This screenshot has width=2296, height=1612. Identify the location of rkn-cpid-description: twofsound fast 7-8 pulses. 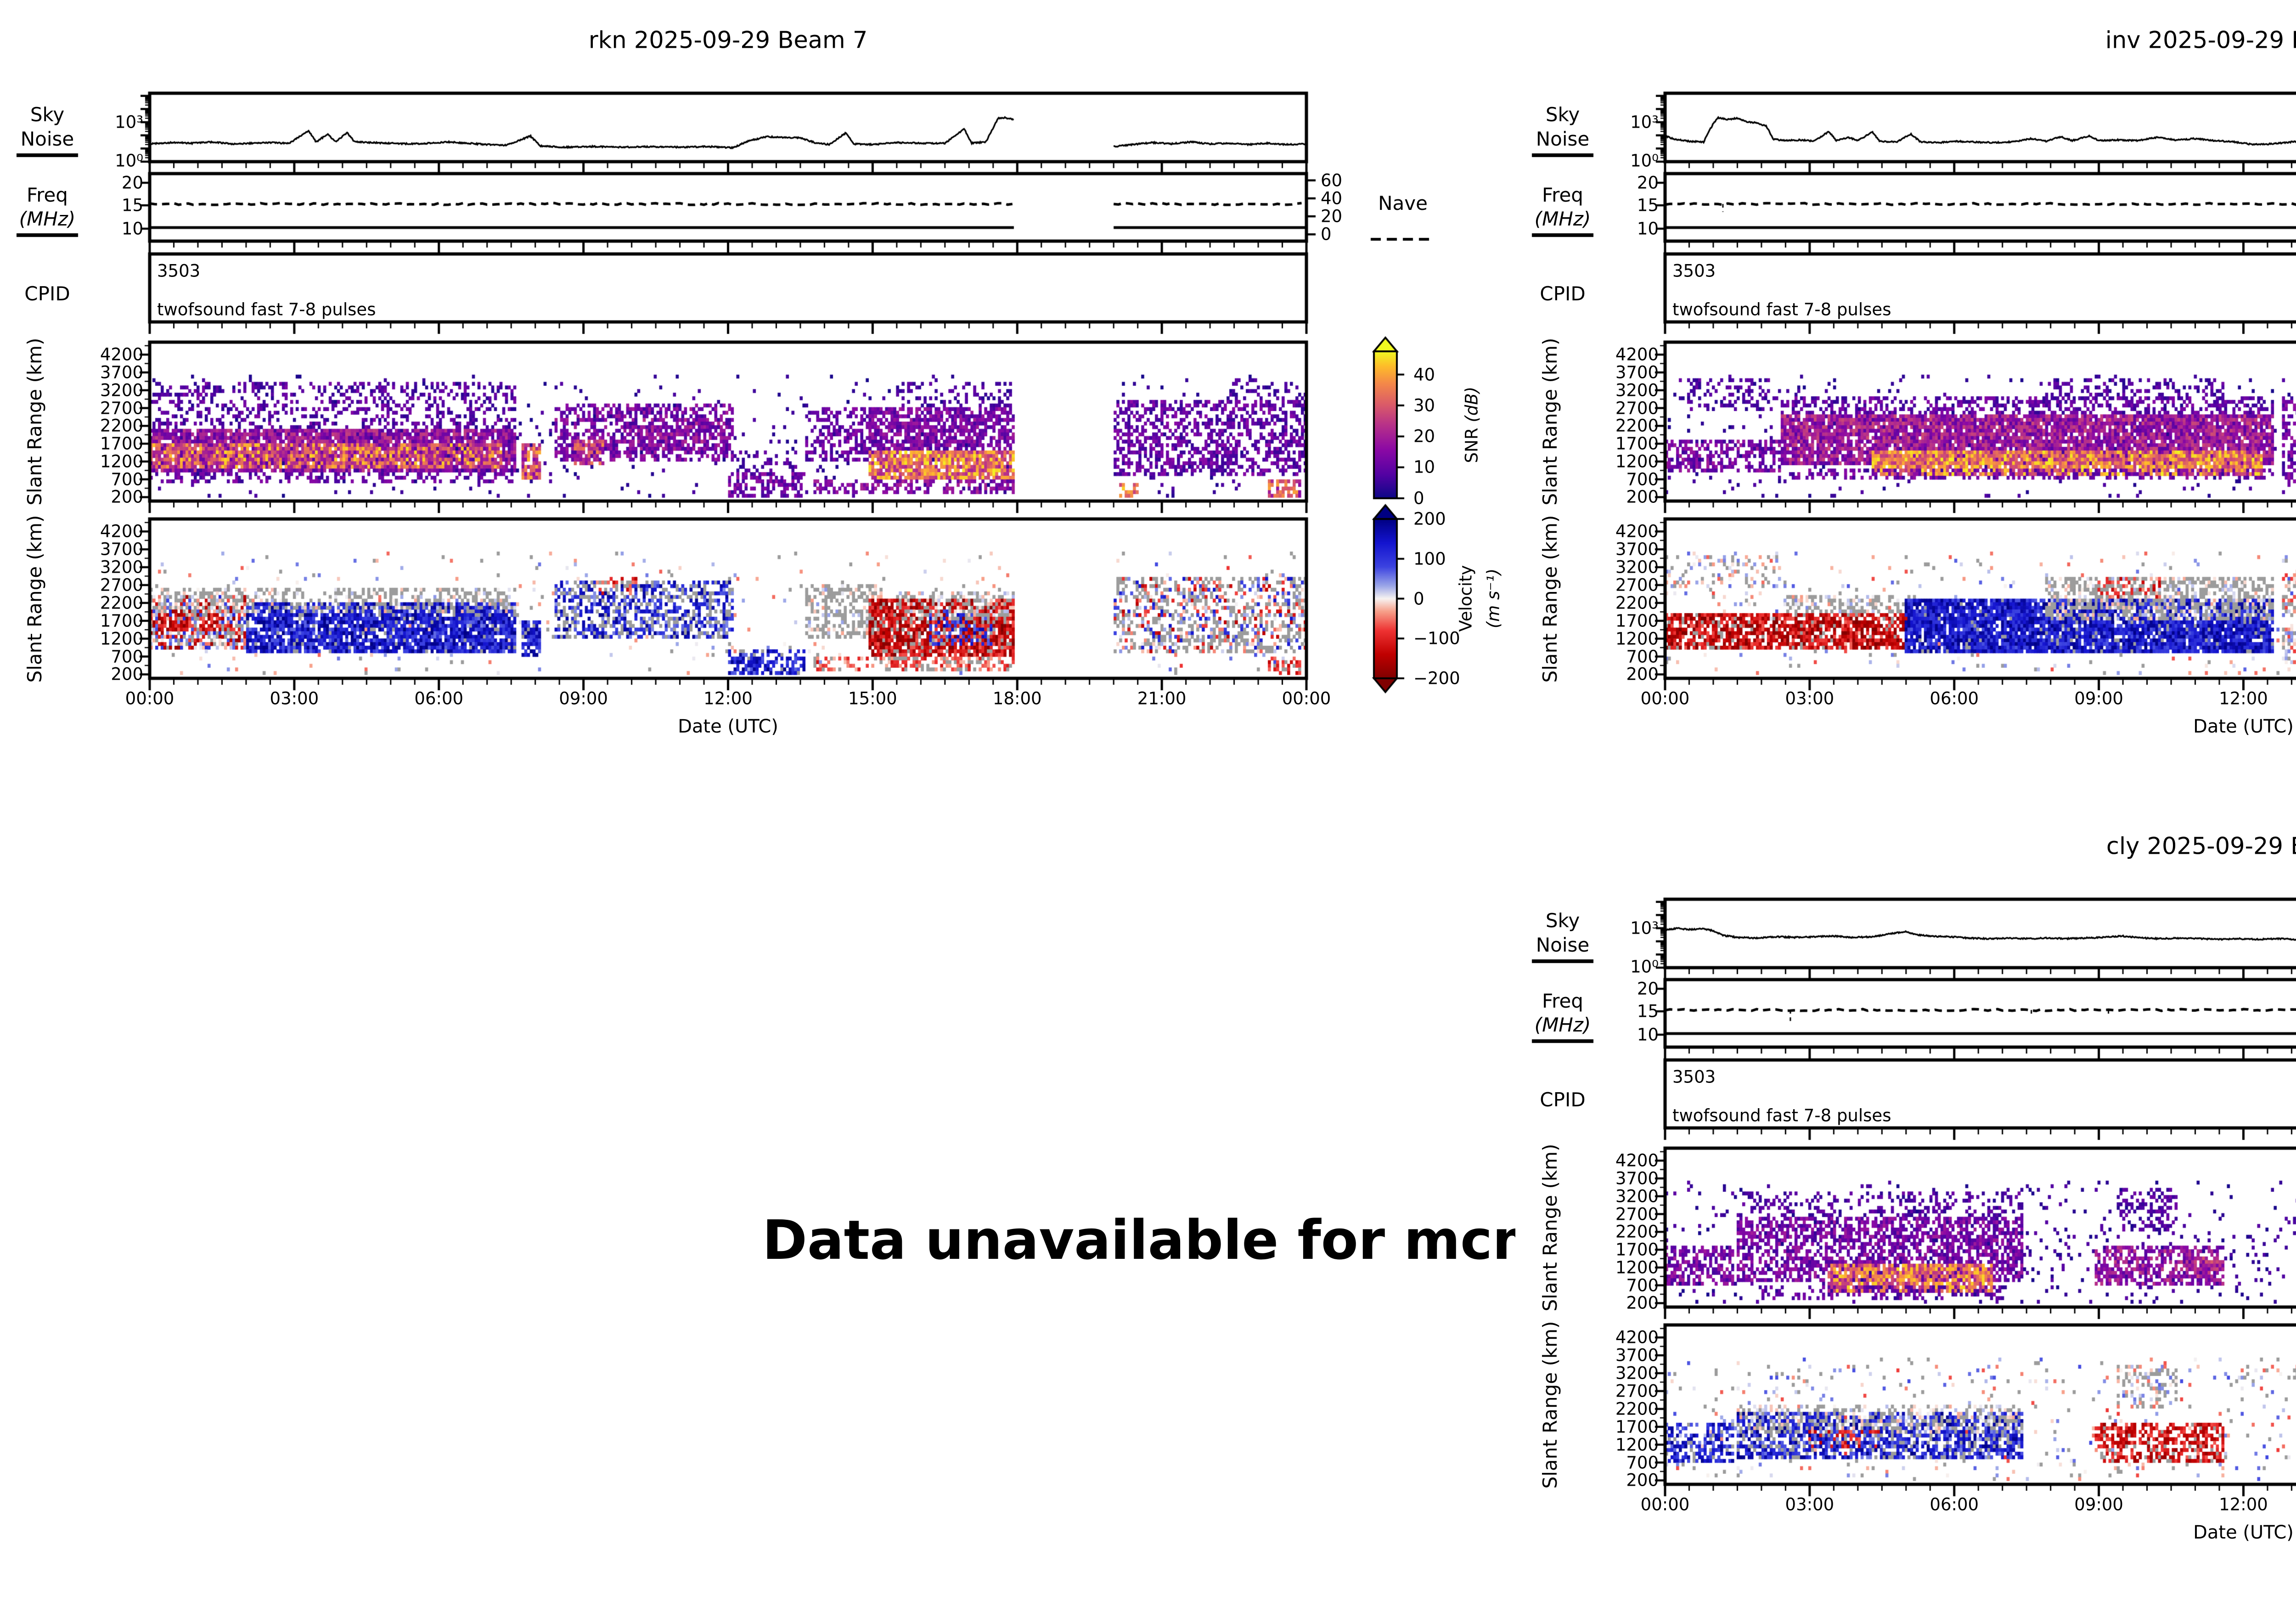
(266, 309).